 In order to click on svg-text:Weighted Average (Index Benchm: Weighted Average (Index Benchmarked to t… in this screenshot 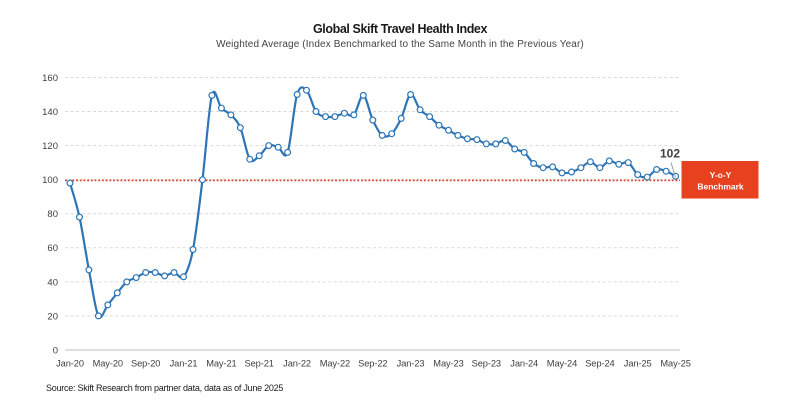, I will do `click(400, 44)`.